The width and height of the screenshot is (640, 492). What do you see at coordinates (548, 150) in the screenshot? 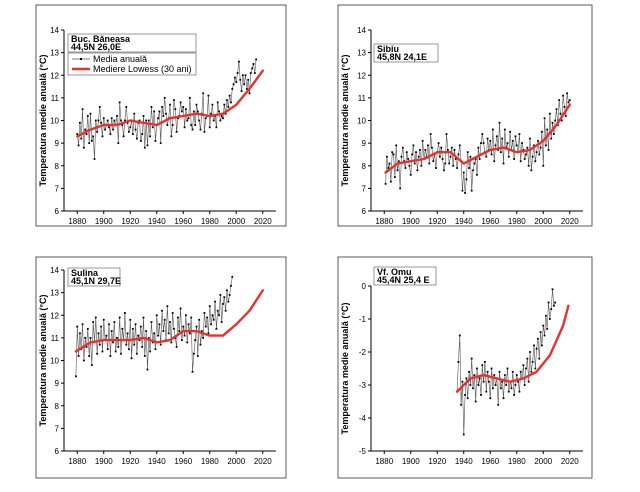
I see `annual-point-2004` at bounding box center [548, 150].